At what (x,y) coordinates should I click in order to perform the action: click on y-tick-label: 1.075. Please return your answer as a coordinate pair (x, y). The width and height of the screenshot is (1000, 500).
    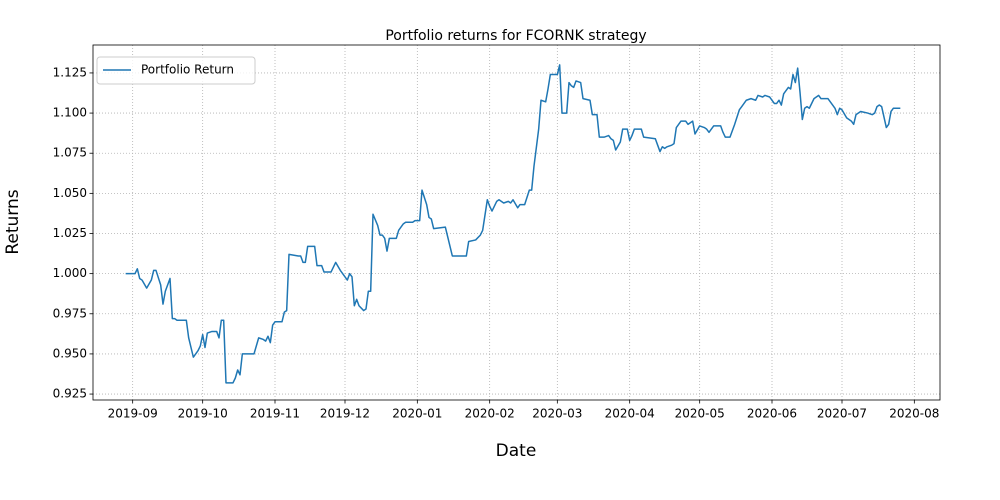
    Looking at the image, I should click on (70, 153).